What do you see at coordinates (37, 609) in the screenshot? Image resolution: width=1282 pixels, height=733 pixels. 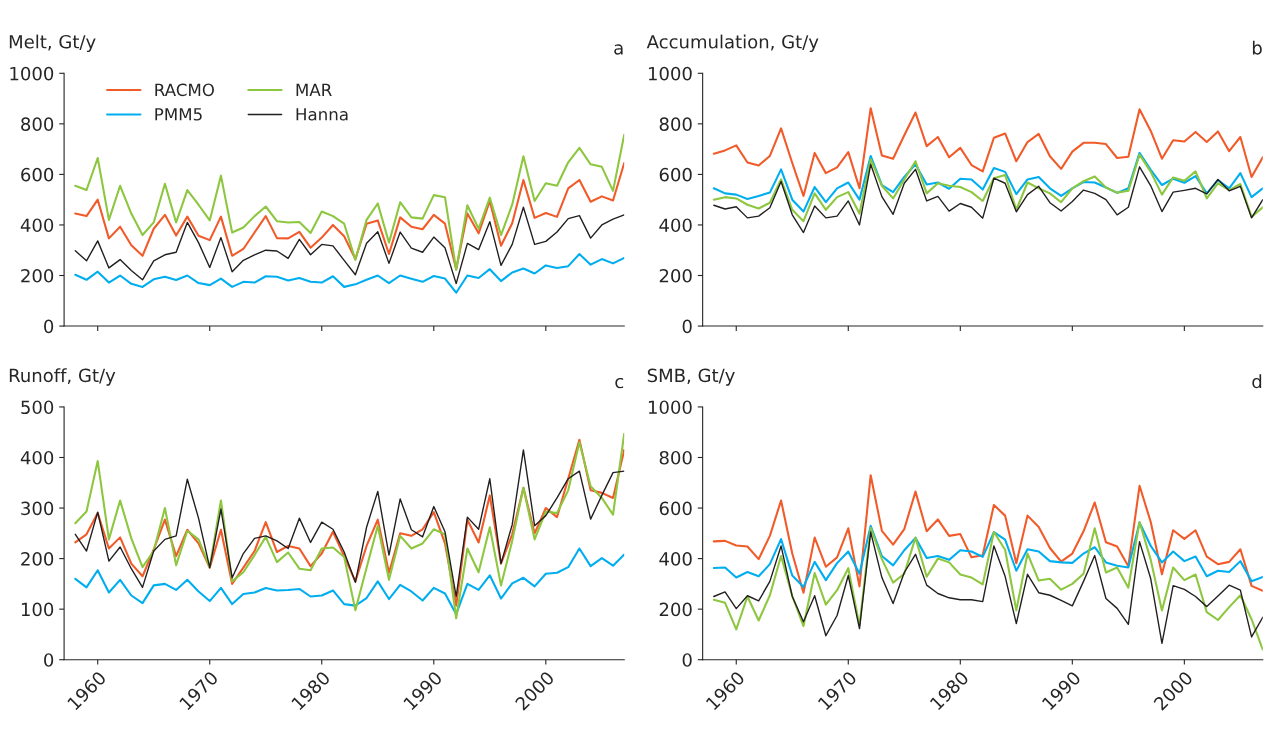 I see `y-tick-label: 100` at bounding box center [37, 609].